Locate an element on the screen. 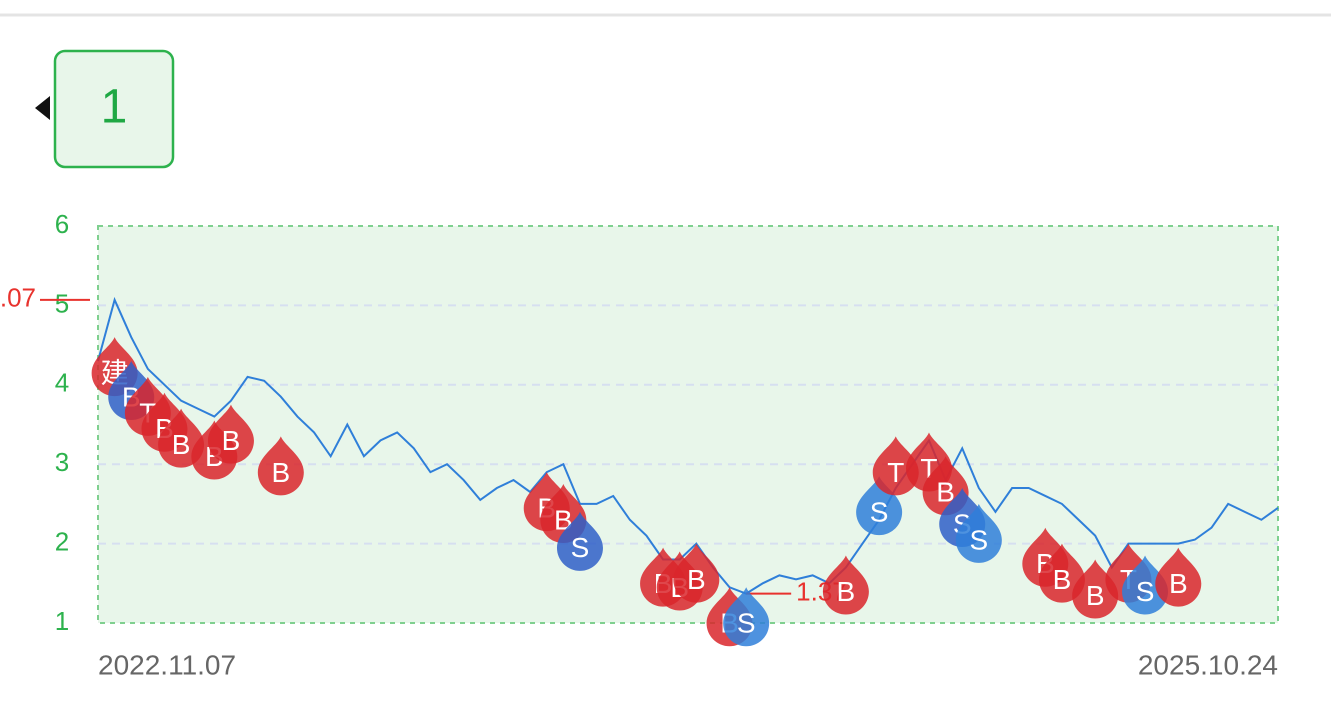  y-tick-label: 5 is located at coordinates (62, 303).